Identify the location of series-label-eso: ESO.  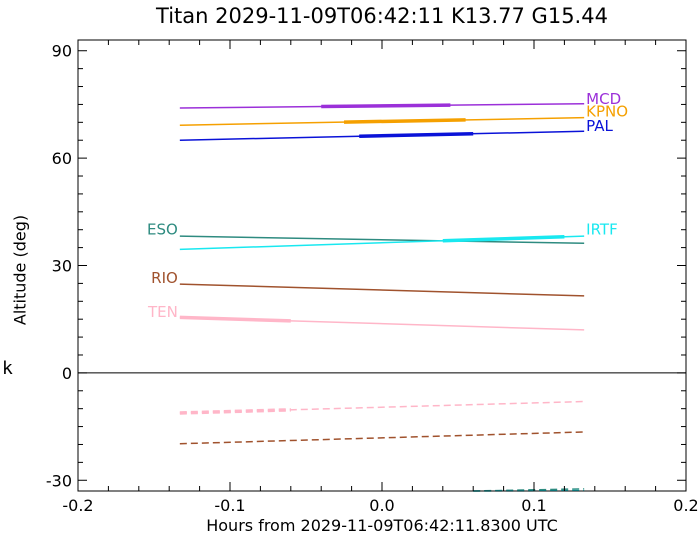
(162, 230).